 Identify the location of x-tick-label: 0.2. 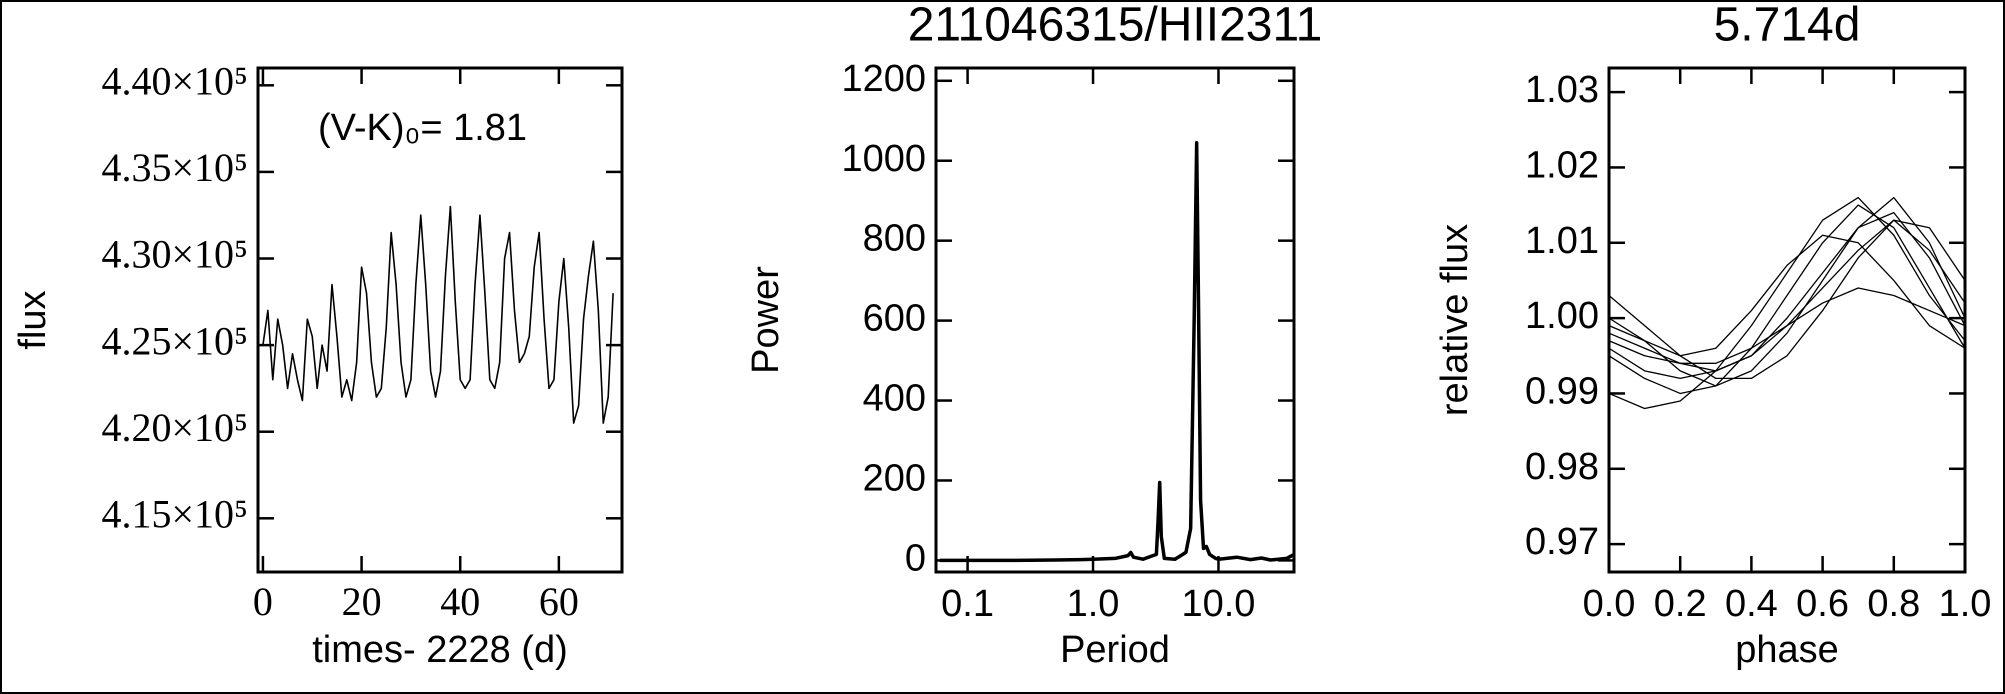
(1680, 604).